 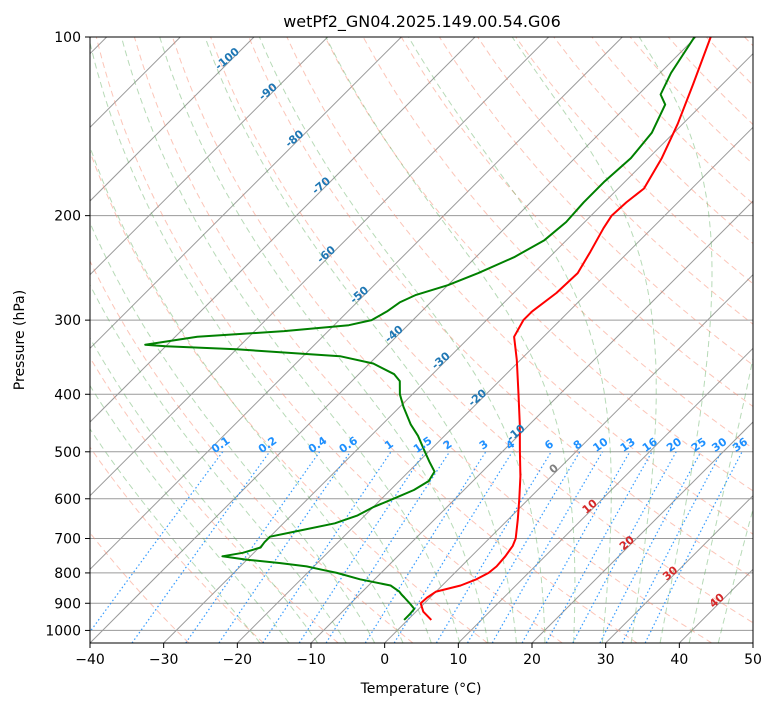 I want to click on mixing-ratio-label: 0.6, so click(x=349, y=445).